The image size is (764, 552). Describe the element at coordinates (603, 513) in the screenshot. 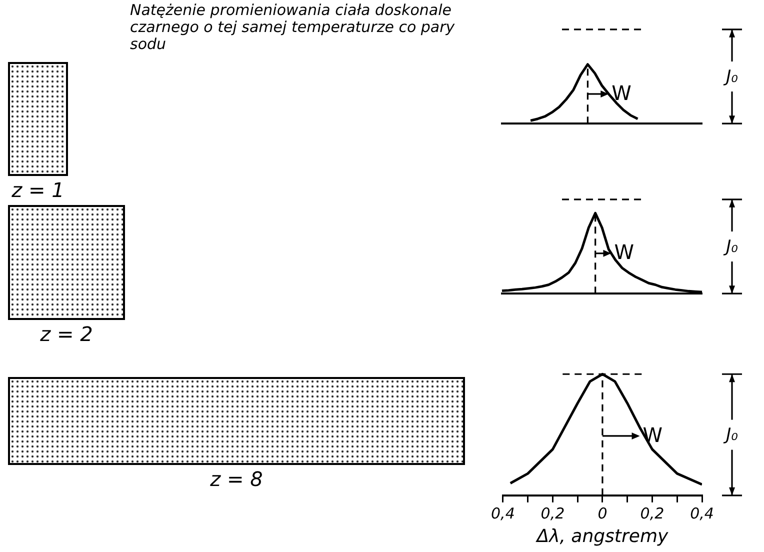

I see `x-tick-label: 0` at that location.